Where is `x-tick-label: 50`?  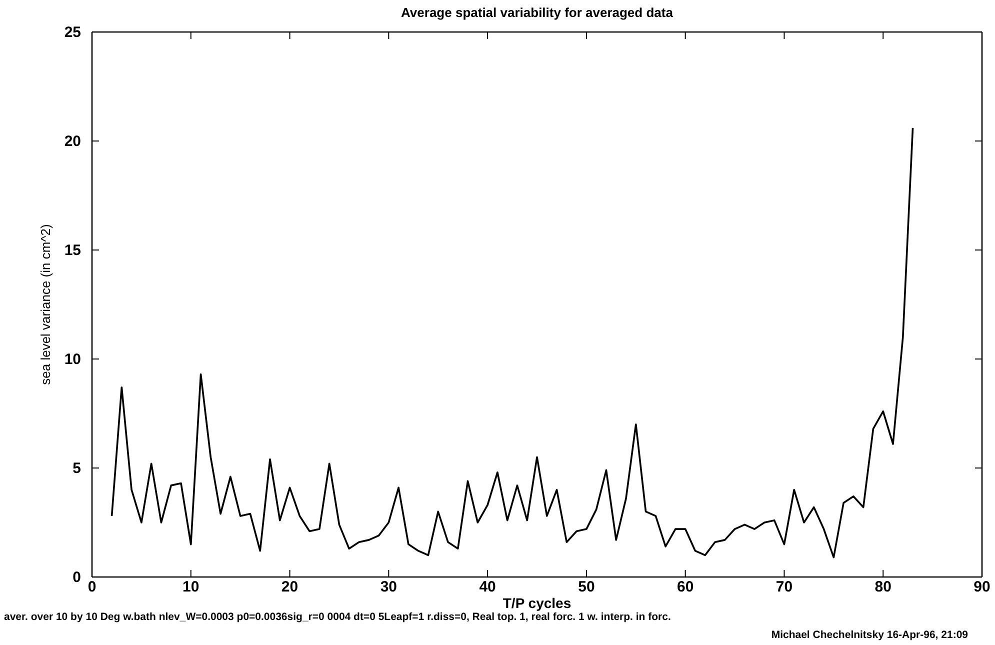 x-tick-label: 50 is located at coordinates (586, 587).